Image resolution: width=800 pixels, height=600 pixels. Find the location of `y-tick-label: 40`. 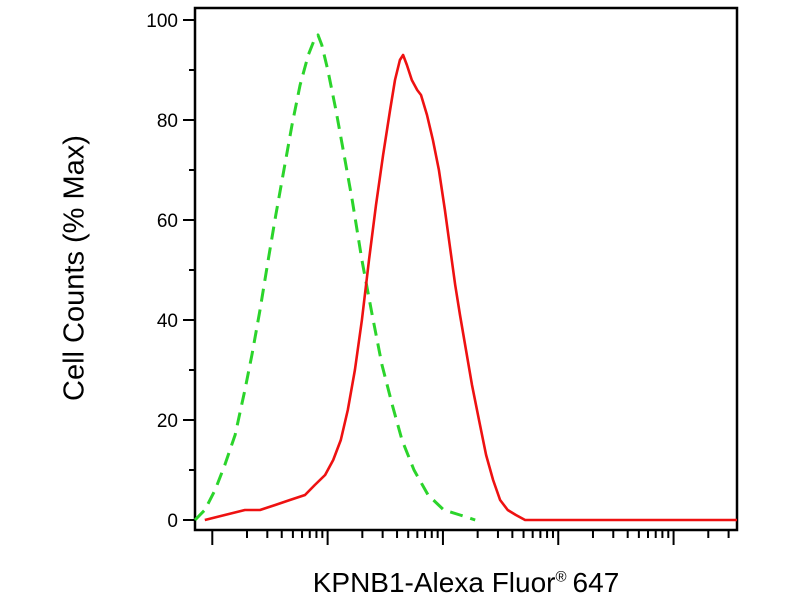

y-tick-label: 40 is located at coordinates (167, 321).